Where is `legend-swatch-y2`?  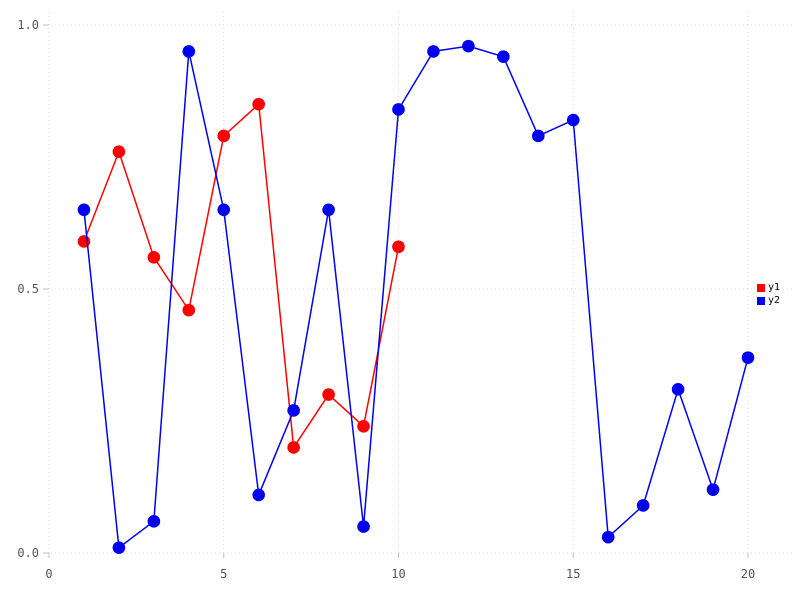
legend-swatch-y2 is located at coordinates (761, 300).